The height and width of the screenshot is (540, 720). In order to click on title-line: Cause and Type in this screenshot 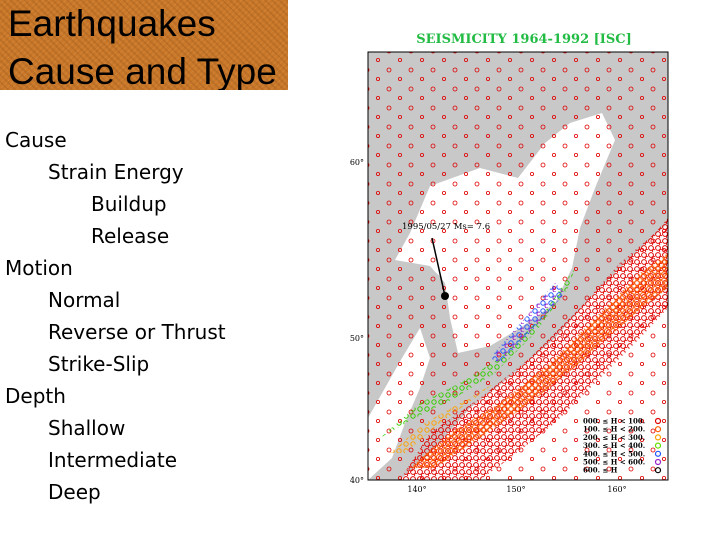, I will do `click(142, 70)`.